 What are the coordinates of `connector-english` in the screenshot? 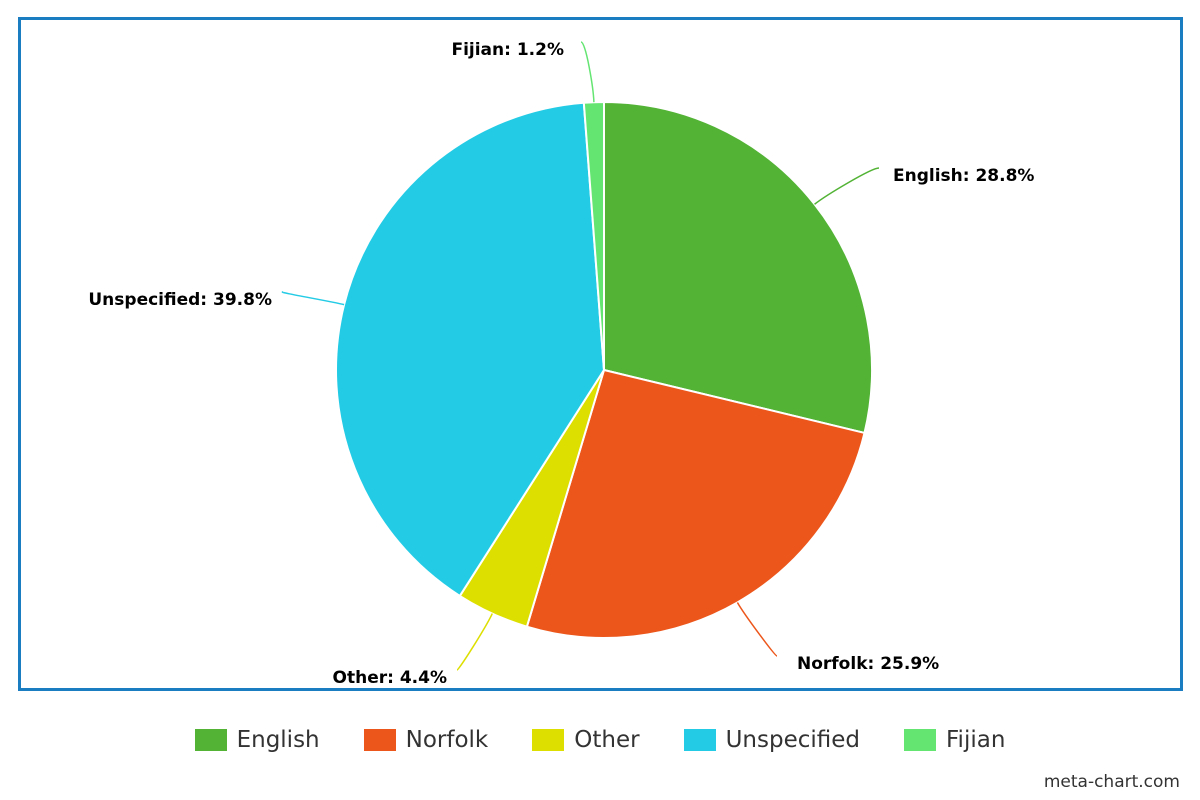 It's located at (847, 186).